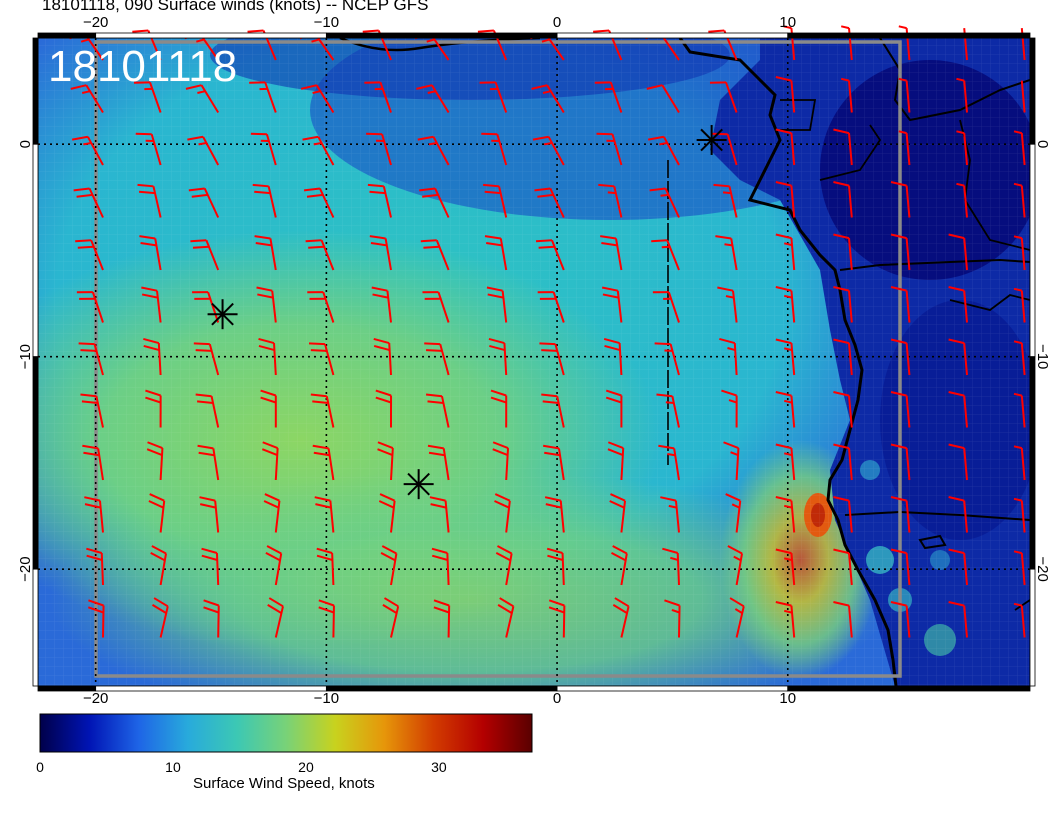  Describe the element at coordinates (211, 35) in the screenshot. I see `top-axis-segment` at that location.